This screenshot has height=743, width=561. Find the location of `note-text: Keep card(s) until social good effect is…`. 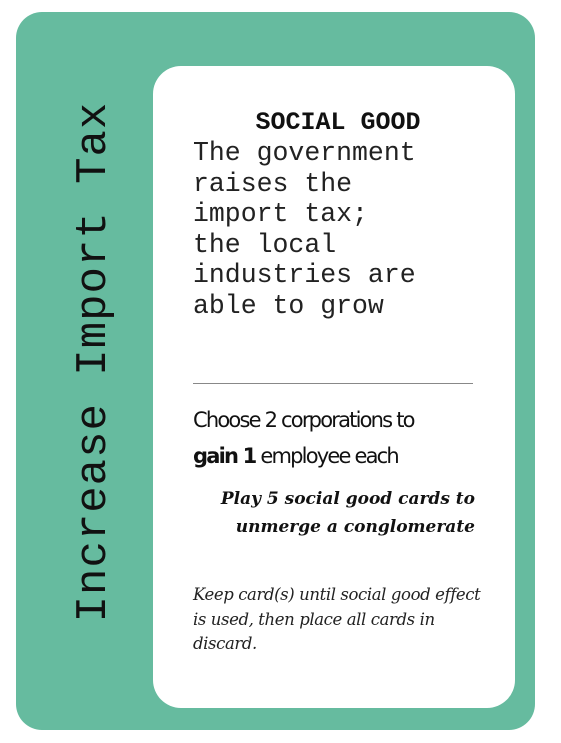

note-text: Keep card(s) until social good effect is… is located at coordinates (337, 619).